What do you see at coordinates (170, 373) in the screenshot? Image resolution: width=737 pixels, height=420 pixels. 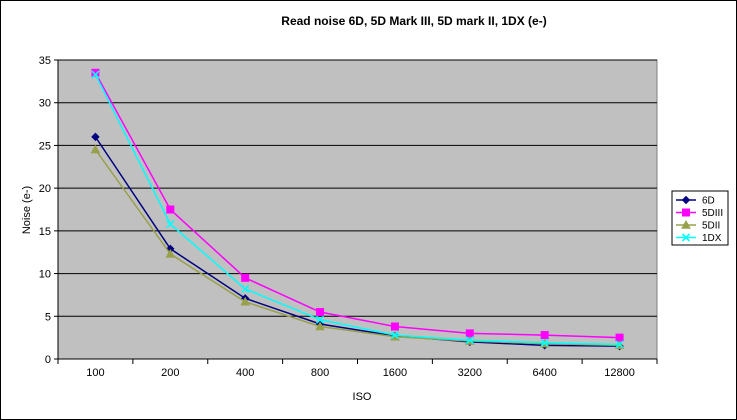 I see `x-tick-label: 200` at bounding box center [170, 373].